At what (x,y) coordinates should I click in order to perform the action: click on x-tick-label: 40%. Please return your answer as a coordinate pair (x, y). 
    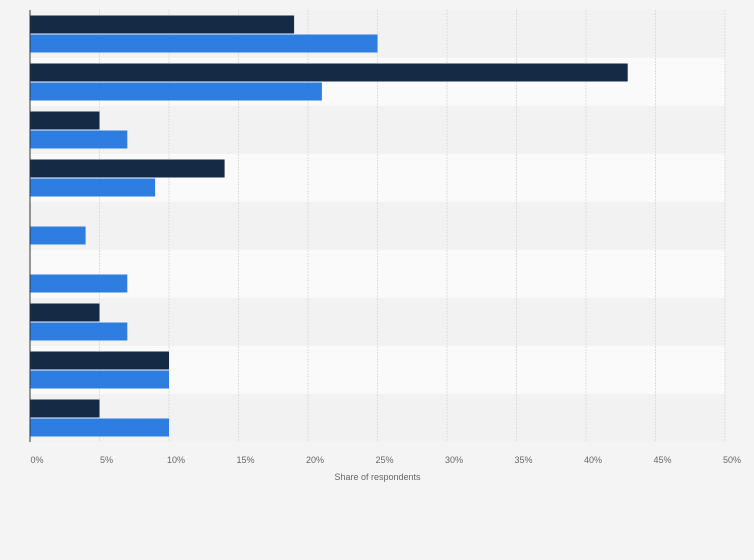
    Looking at the image, I should click on (593, 460).